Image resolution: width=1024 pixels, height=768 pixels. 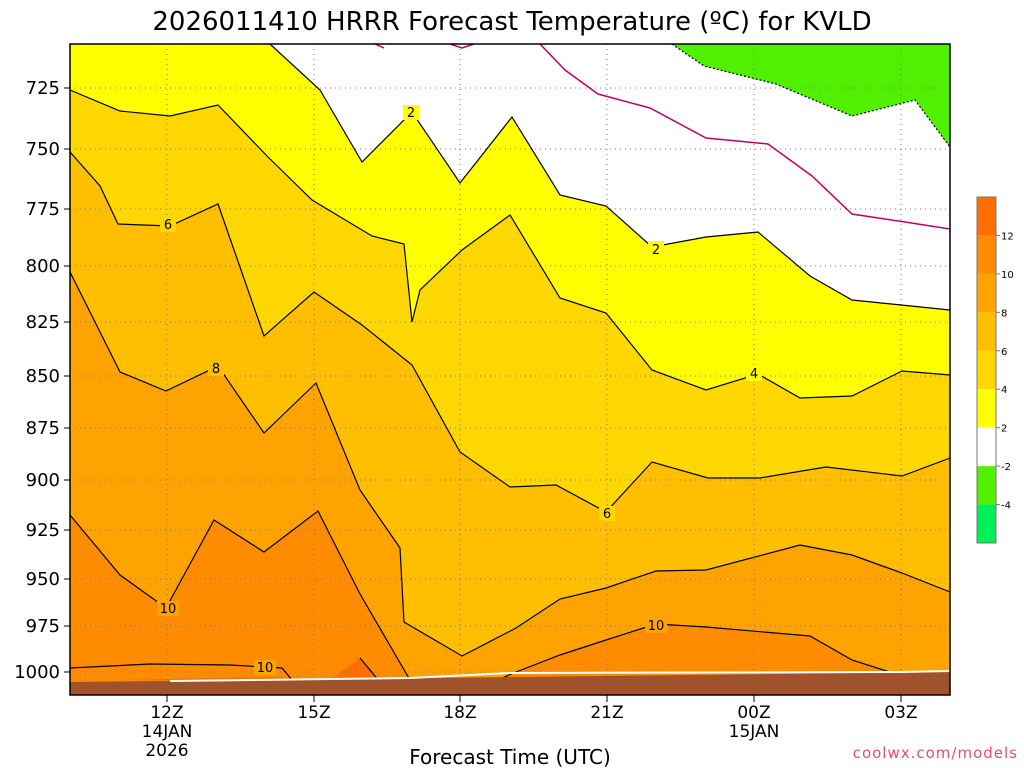 I want to click on x-tick-label: 00Z, so click(x=753, y=713).